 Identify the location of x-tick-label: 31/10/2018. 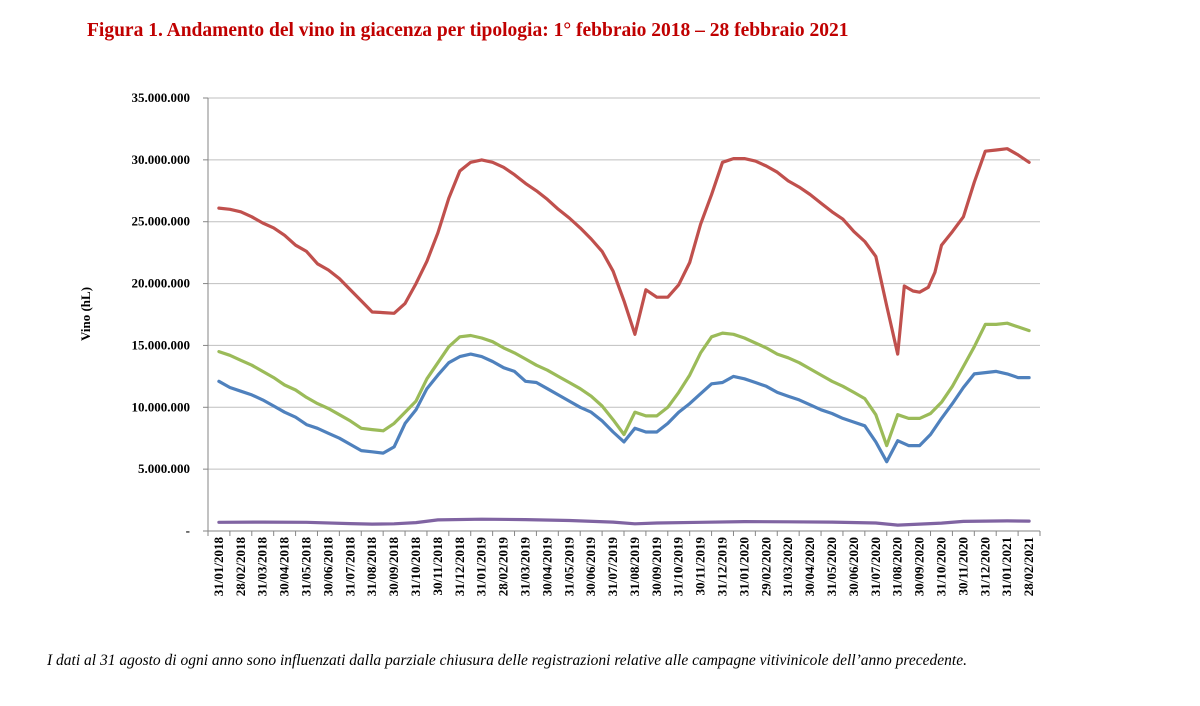
(415, 567).